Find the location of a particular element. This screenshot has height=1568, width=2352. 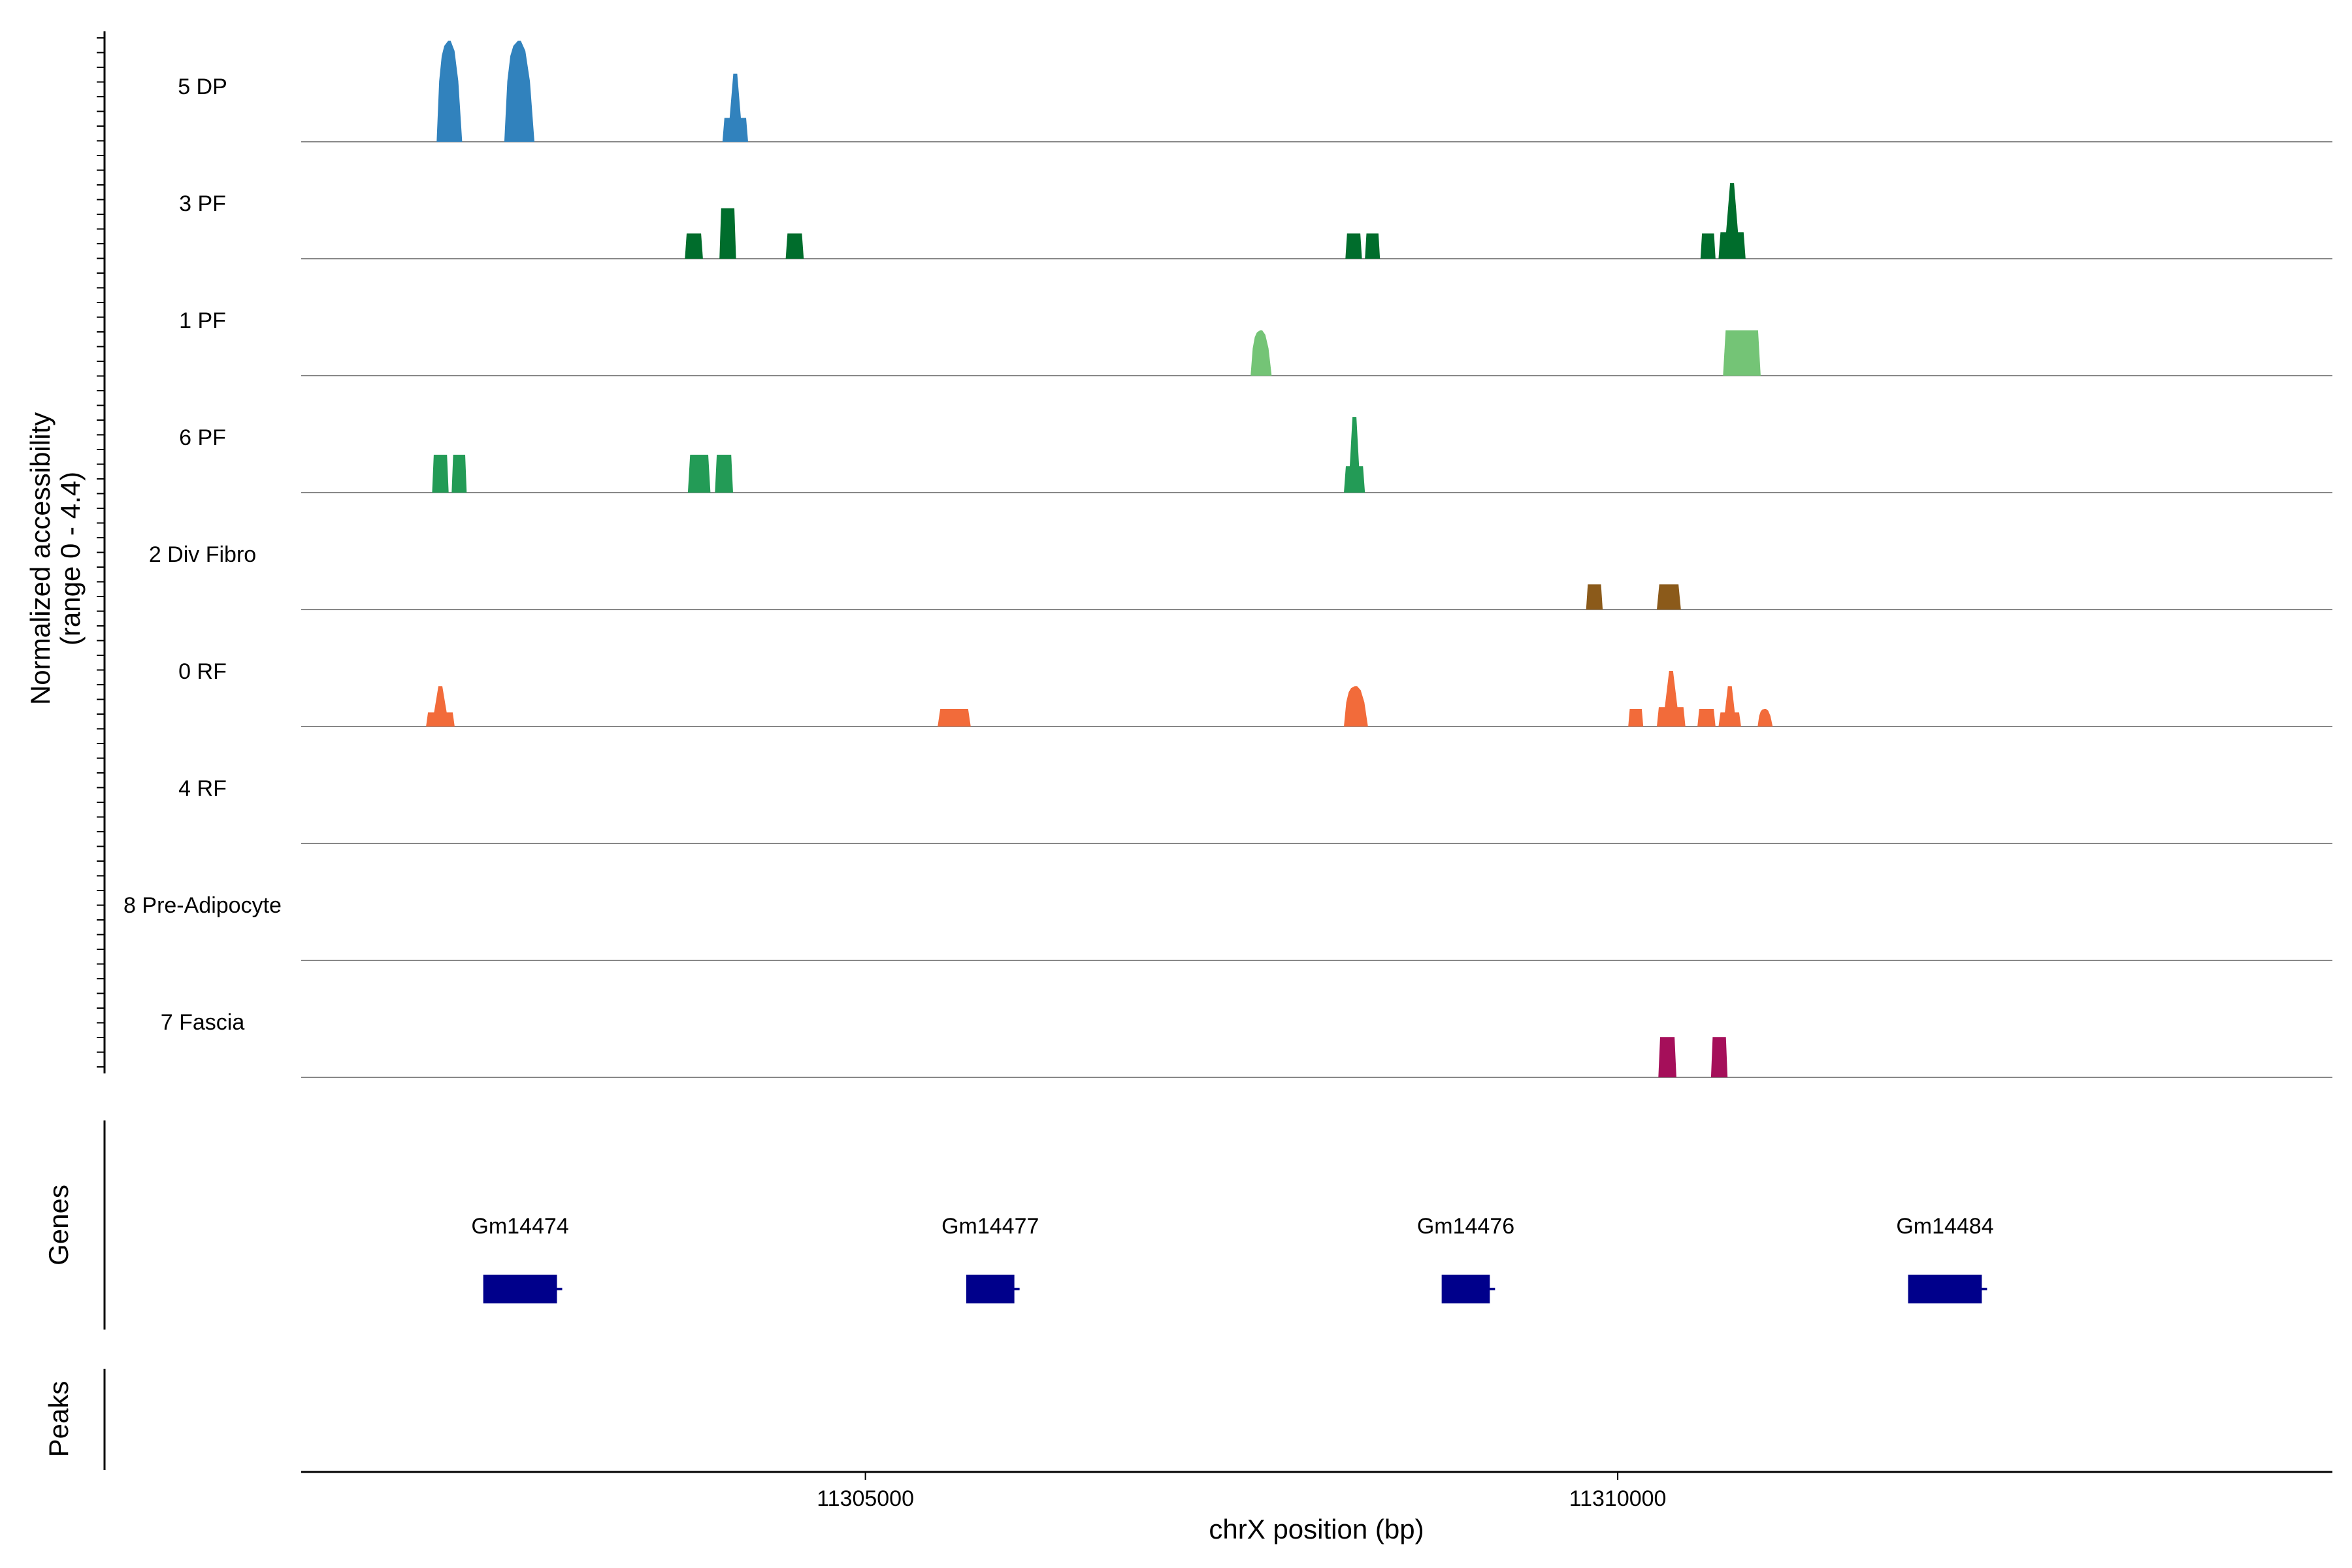

genes-track-label: Genes is located at coordinates (58, 1225).